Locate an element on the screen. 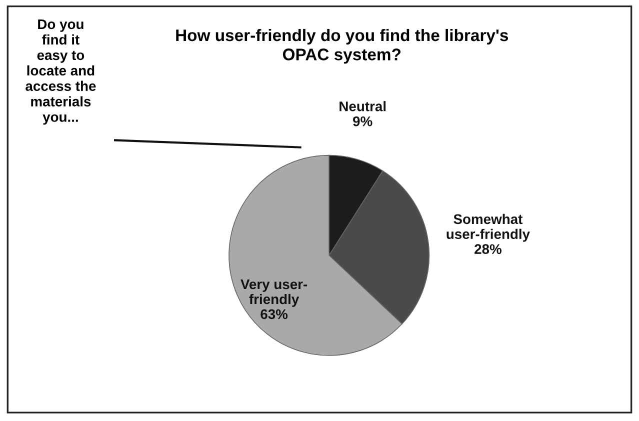  data-label: 9% is located at coordinates (362, 121).